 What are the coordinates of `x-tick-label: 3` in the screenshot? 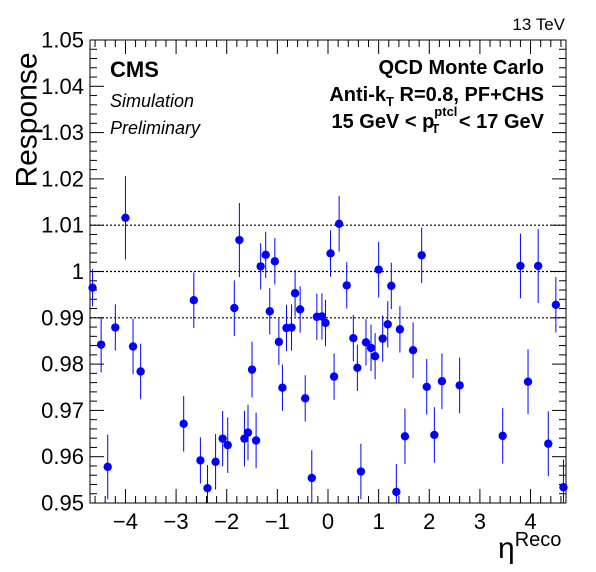 It's located at (480, 521).